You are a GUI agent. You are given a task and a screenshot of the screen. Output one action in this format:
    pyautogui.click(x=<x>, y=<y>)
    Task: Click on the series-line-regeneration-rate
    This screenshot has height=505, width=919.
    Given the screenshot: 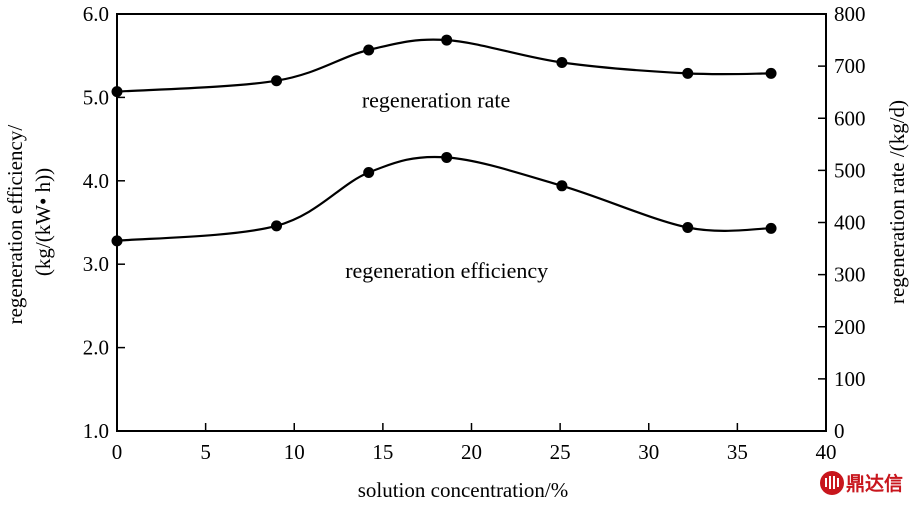 What is the action you would take?
    pyautogui.click(x=444, y=65)
    